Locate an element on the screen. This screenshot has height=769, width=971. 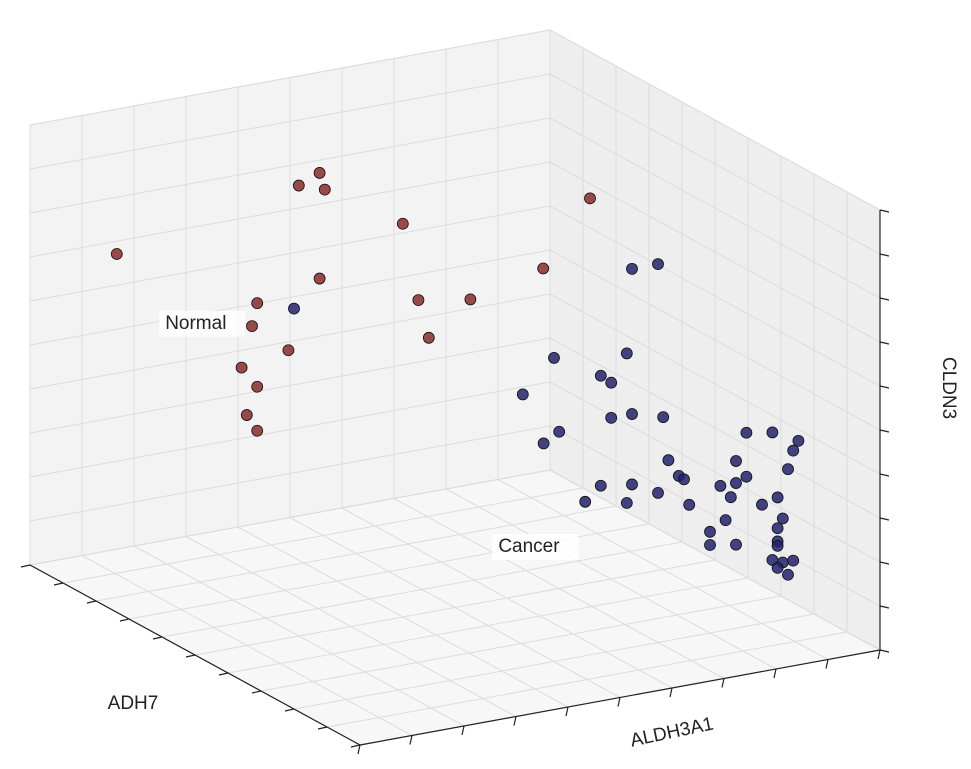
y-axis-label: ALDH3A1 is located at coordinates (671, 732).